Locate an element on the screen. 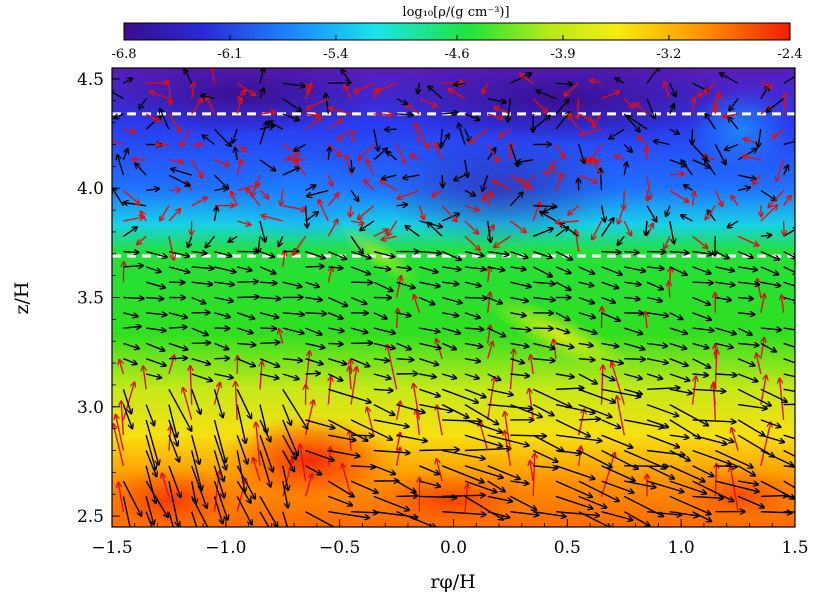 The height and width of the screenshot is (600, 830). x-tick-label: −0.5 is located at coordinates (339, 548).